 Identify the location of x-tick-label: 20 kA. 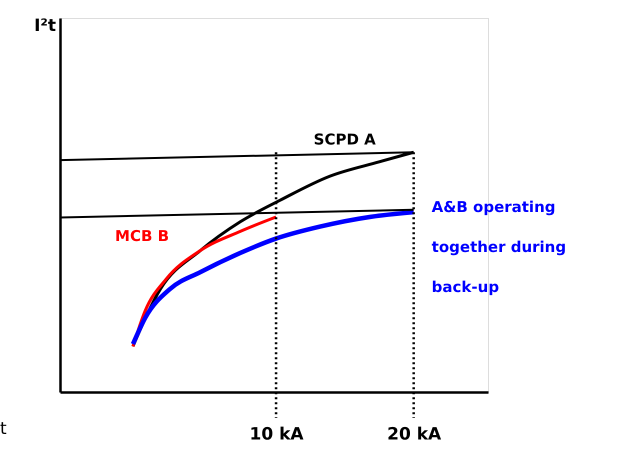
(414, 434).